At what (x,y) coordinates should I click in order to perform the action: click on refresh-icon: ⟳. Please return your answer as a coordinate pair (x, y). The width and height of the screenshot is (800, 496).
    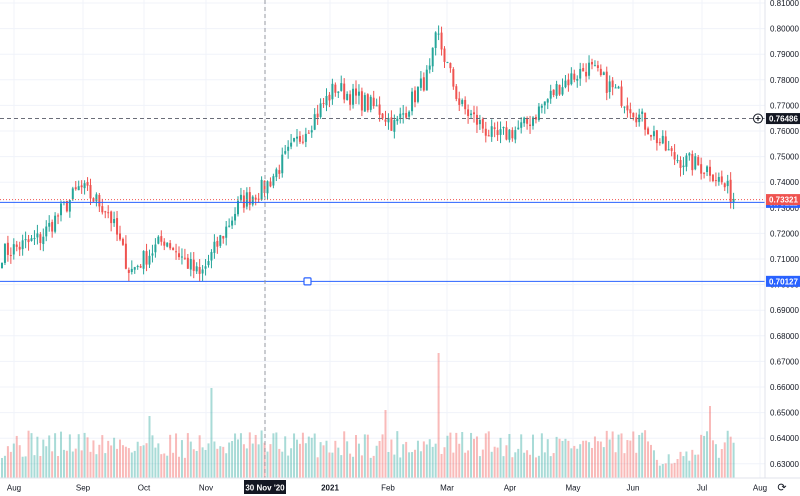
    Looking at the image, I should click on (781, 487).